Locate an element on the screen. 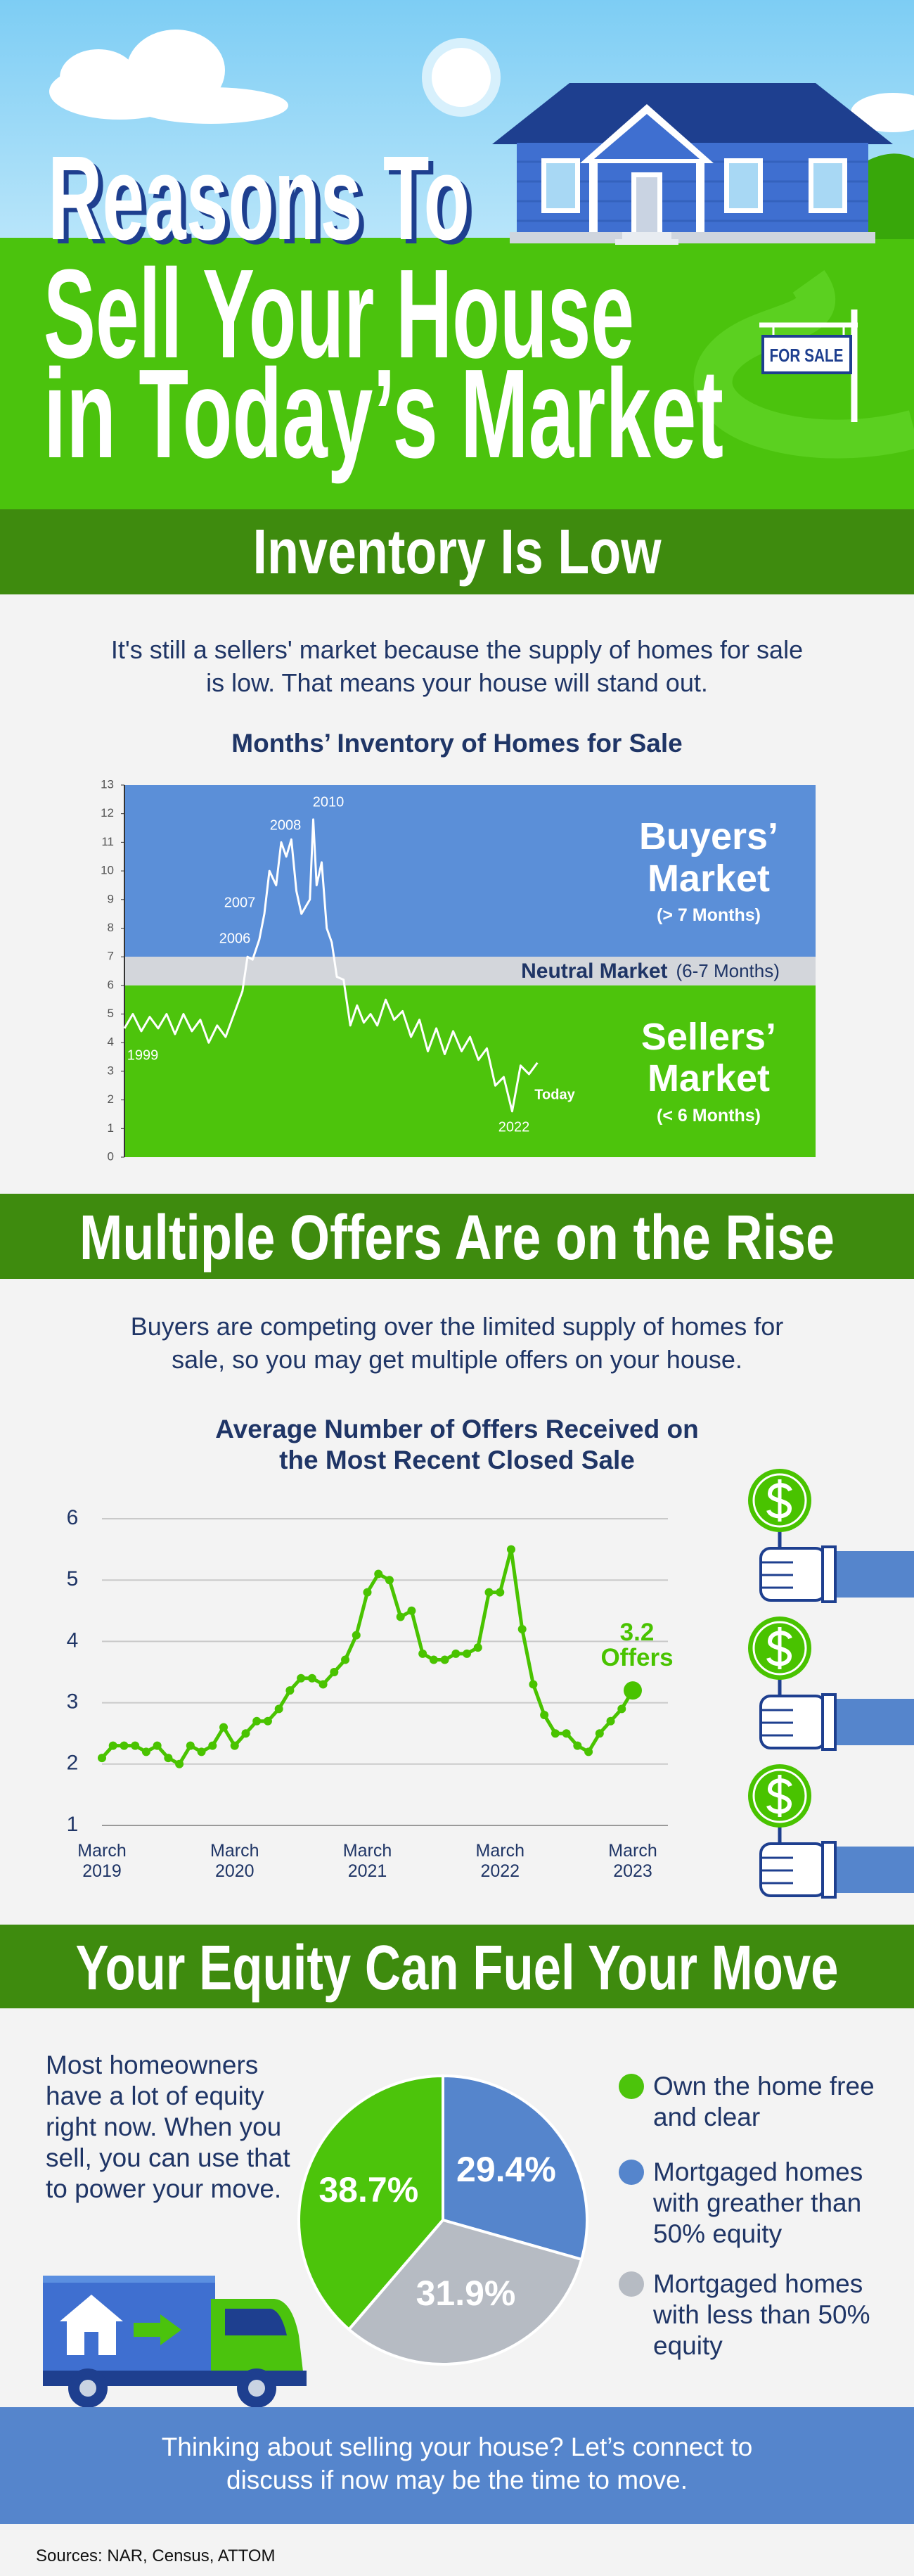 This screenshot has width=914, height=2576. annotation: 2006 is located at coordinates (235, 938).